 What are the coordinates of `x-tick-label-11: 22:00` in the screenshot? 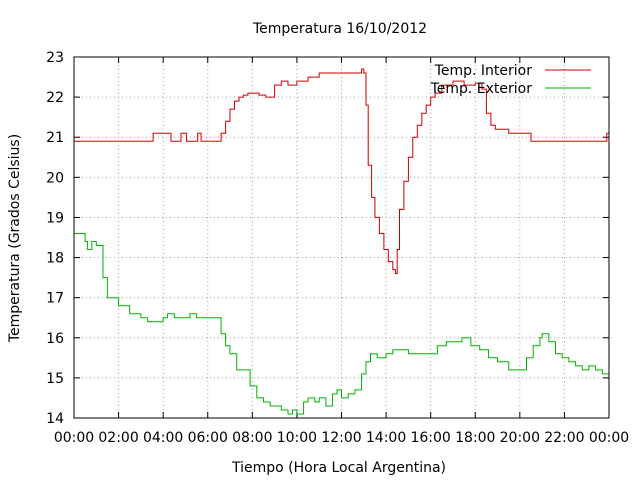 It's located at (564, 438).